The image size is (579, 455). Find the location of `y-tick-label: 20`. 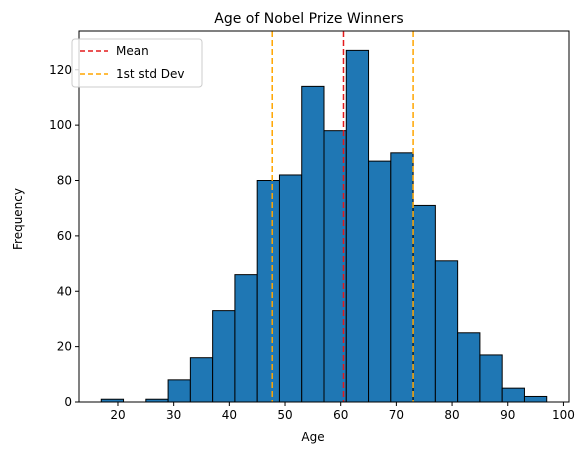

y-tick-label: 20 is located at coordinates (64, 347).